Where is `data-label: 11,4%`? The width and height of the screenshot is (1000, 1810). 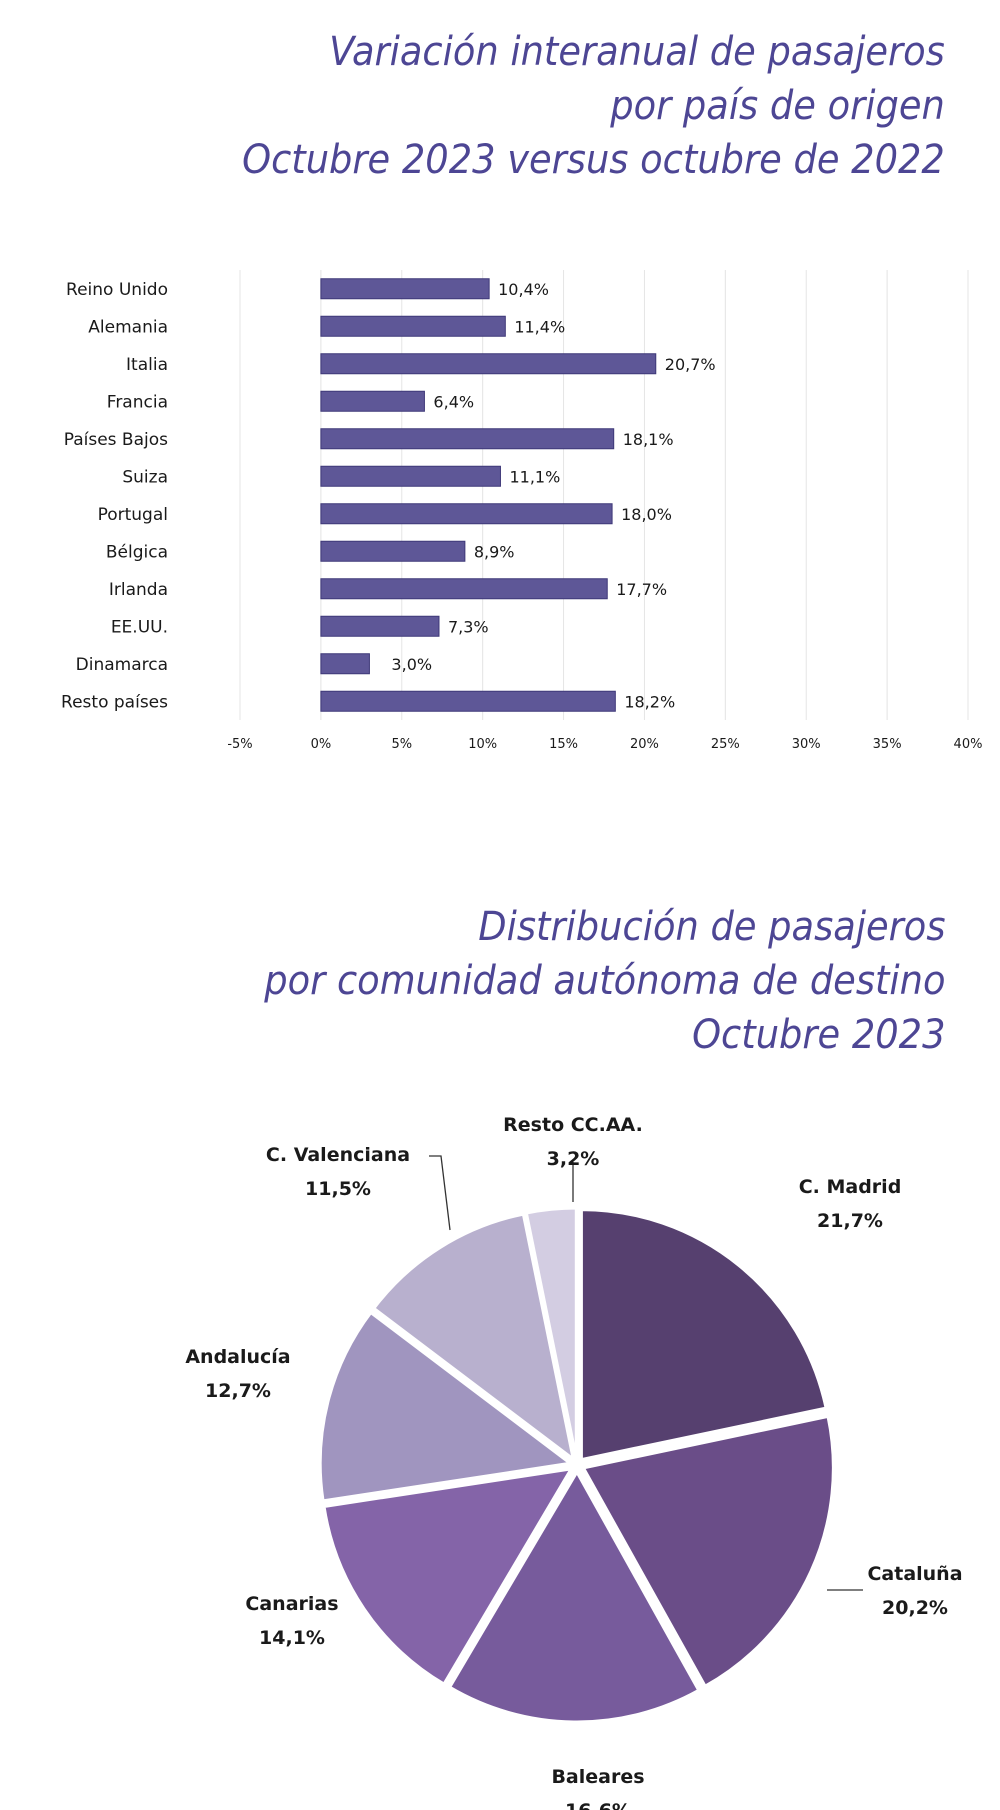 data-label: 11,4% is located at coordinates (539, 326).